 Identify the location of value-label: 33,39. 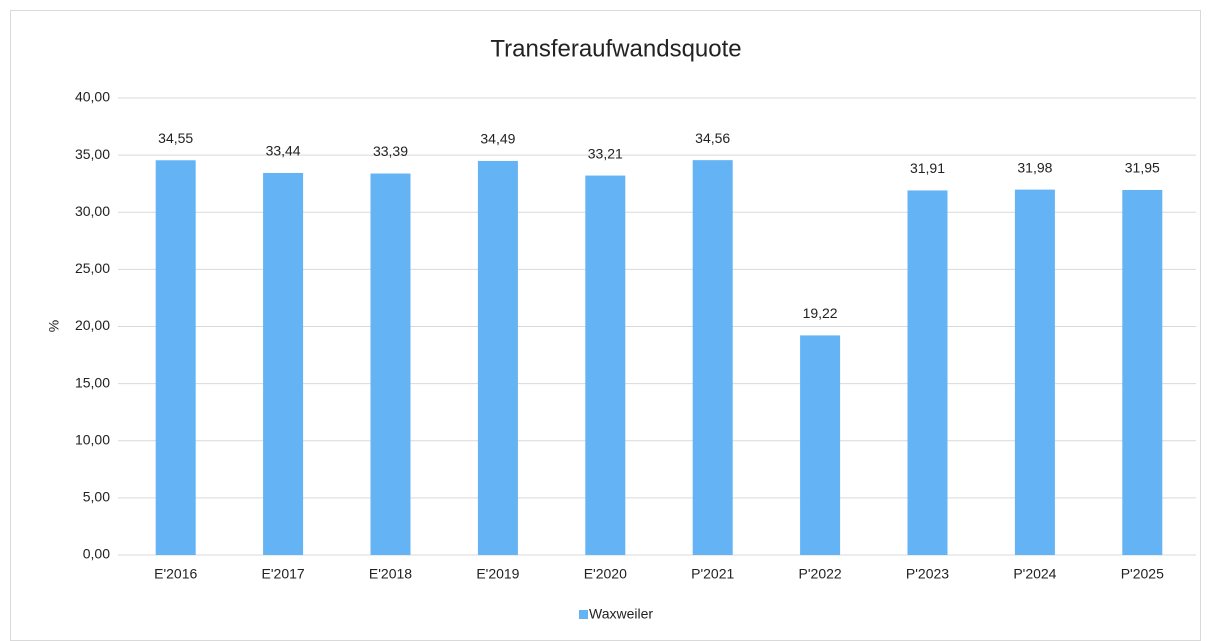
(390, 151).